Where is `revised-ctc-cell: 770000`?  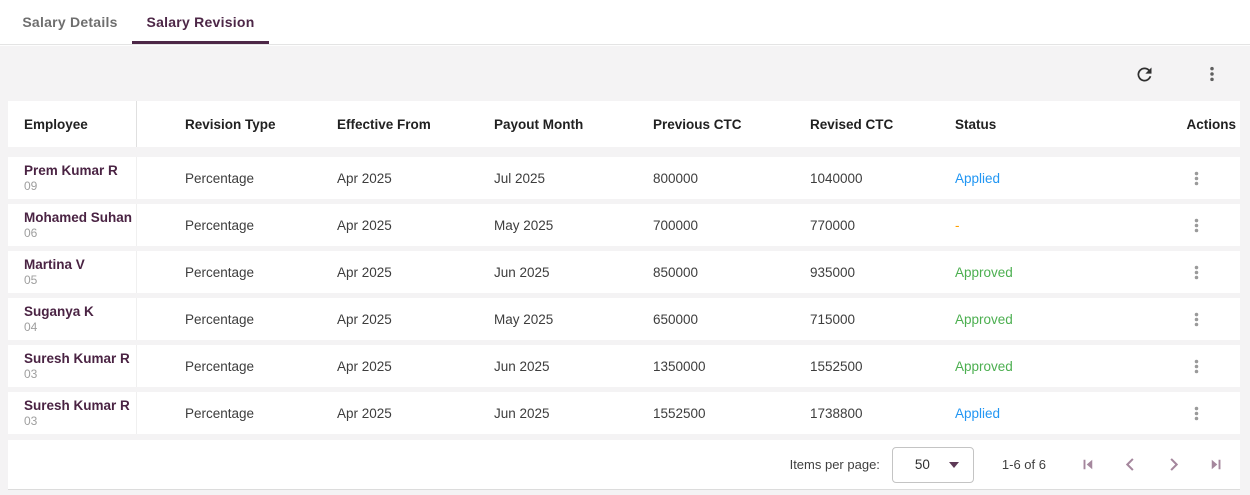 revised-ctc-cell: 770000 is located at coordinates (833, 225).